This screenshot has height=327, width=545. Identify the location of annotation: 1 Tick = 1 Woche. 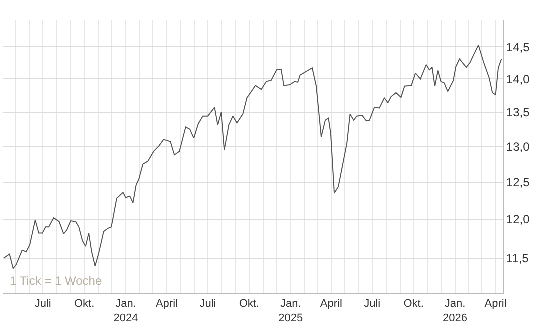
(56, 281).